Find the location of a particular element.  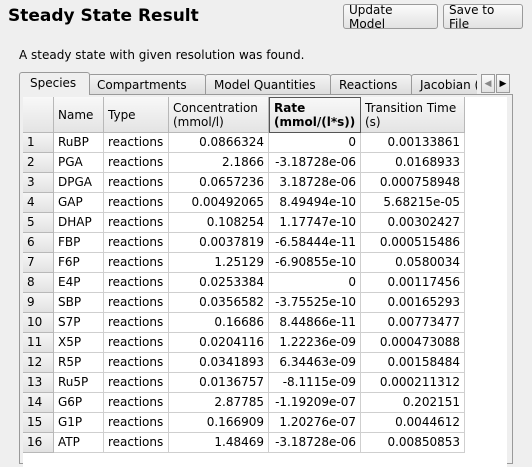

column-header-rate: Rate (mmol/(l*s)) is located at coordinates (315, 115).